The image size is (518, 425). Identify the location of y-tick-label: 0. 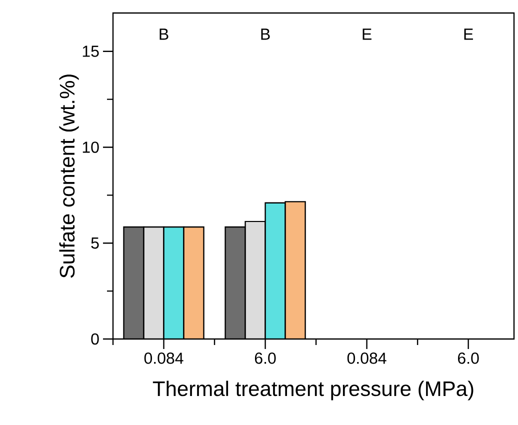
(95, 339).